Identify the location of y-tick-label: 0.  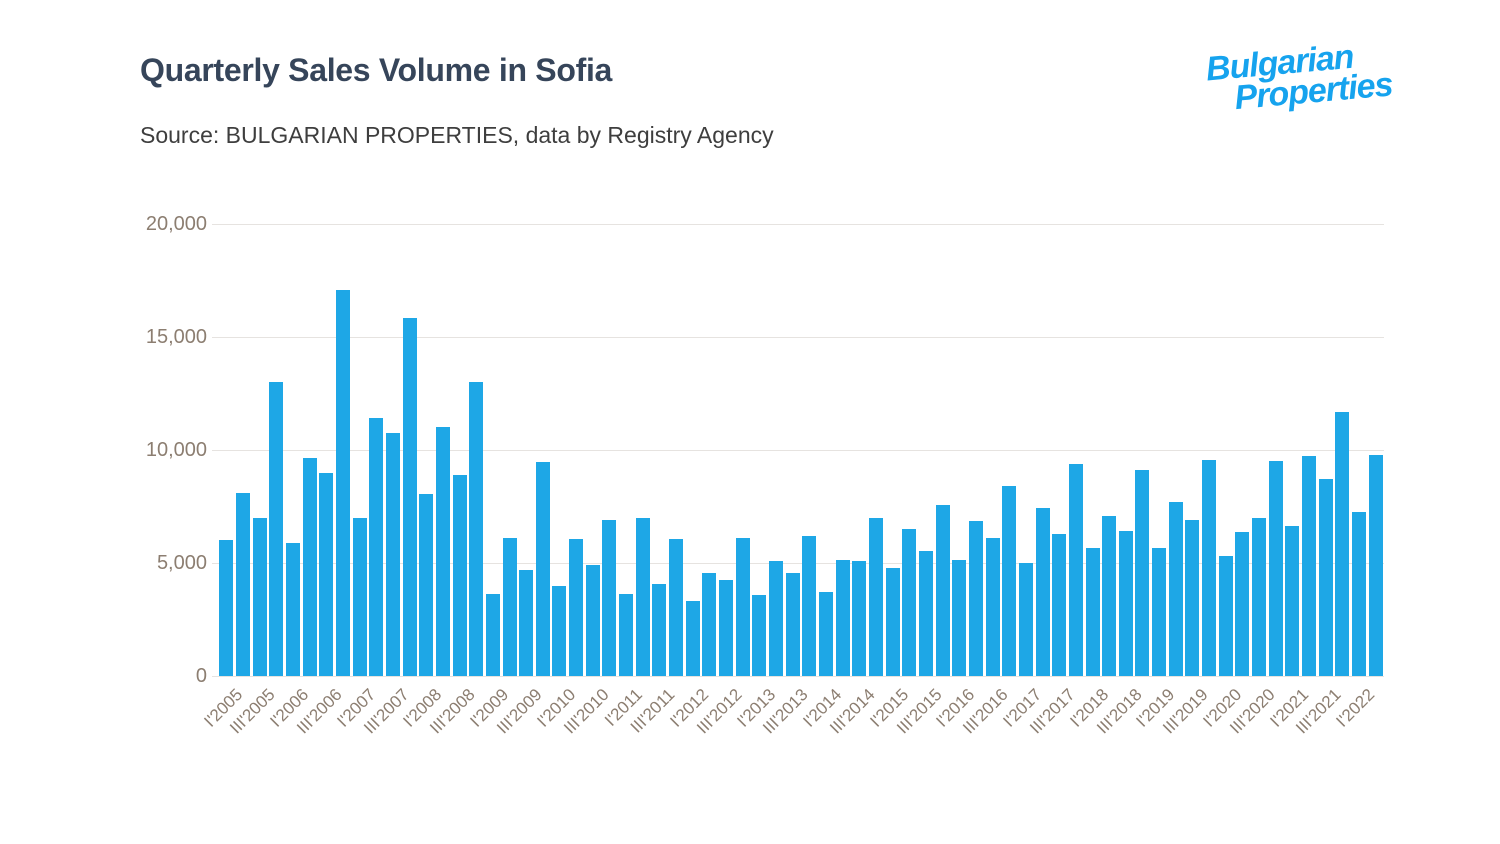
(201, 676).